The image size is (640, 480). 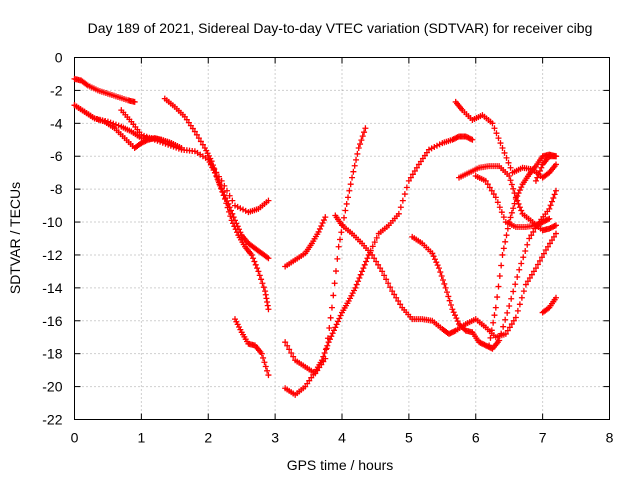 What do you see at coordinates (56, 189) in the screenshot?
I see `y-tick-label: -8` at bounding box center [56, 189].